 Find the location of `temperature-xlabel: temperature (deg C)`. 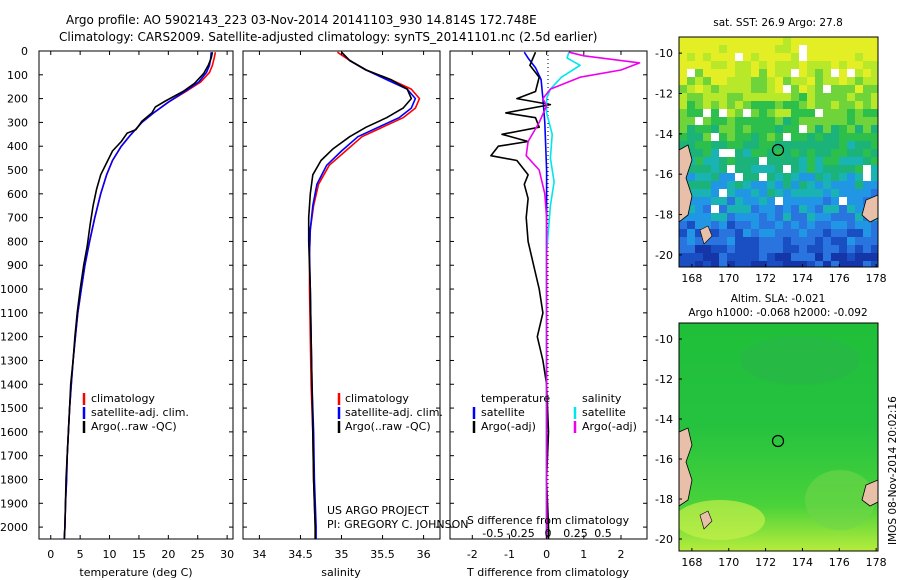

temperature-xlabel: temperature (deg C) is located at coordinates (135, 572).